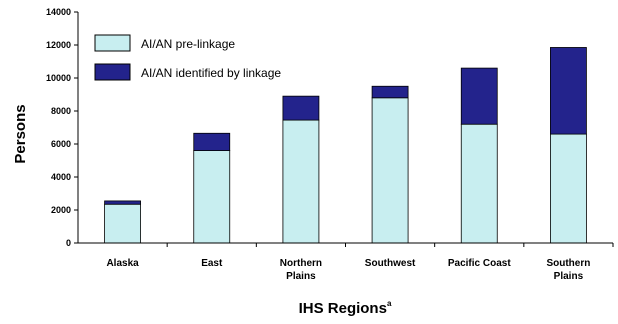 This screenshot has height=324, width=618. Describe the element at coordinates (211, 73) in the screenshot. I see `legend-label-identified-by-linkage: AI/AN identified by linkage` at that location.